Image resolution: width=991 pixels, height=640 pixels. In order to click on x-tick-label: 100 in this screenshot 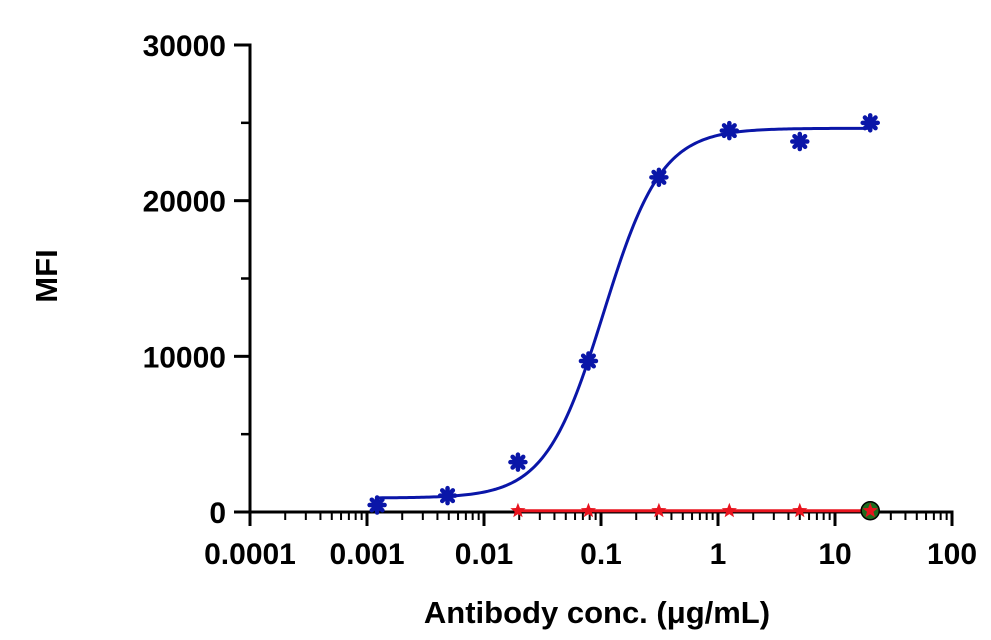, I will do `click(952, 554)`.